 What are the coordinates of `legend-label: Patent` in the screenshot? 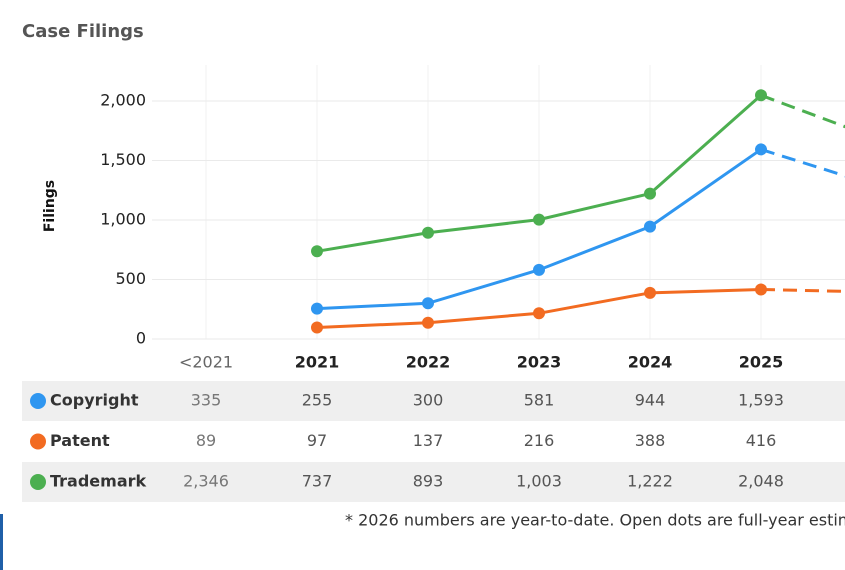 It's located at (80, 440).